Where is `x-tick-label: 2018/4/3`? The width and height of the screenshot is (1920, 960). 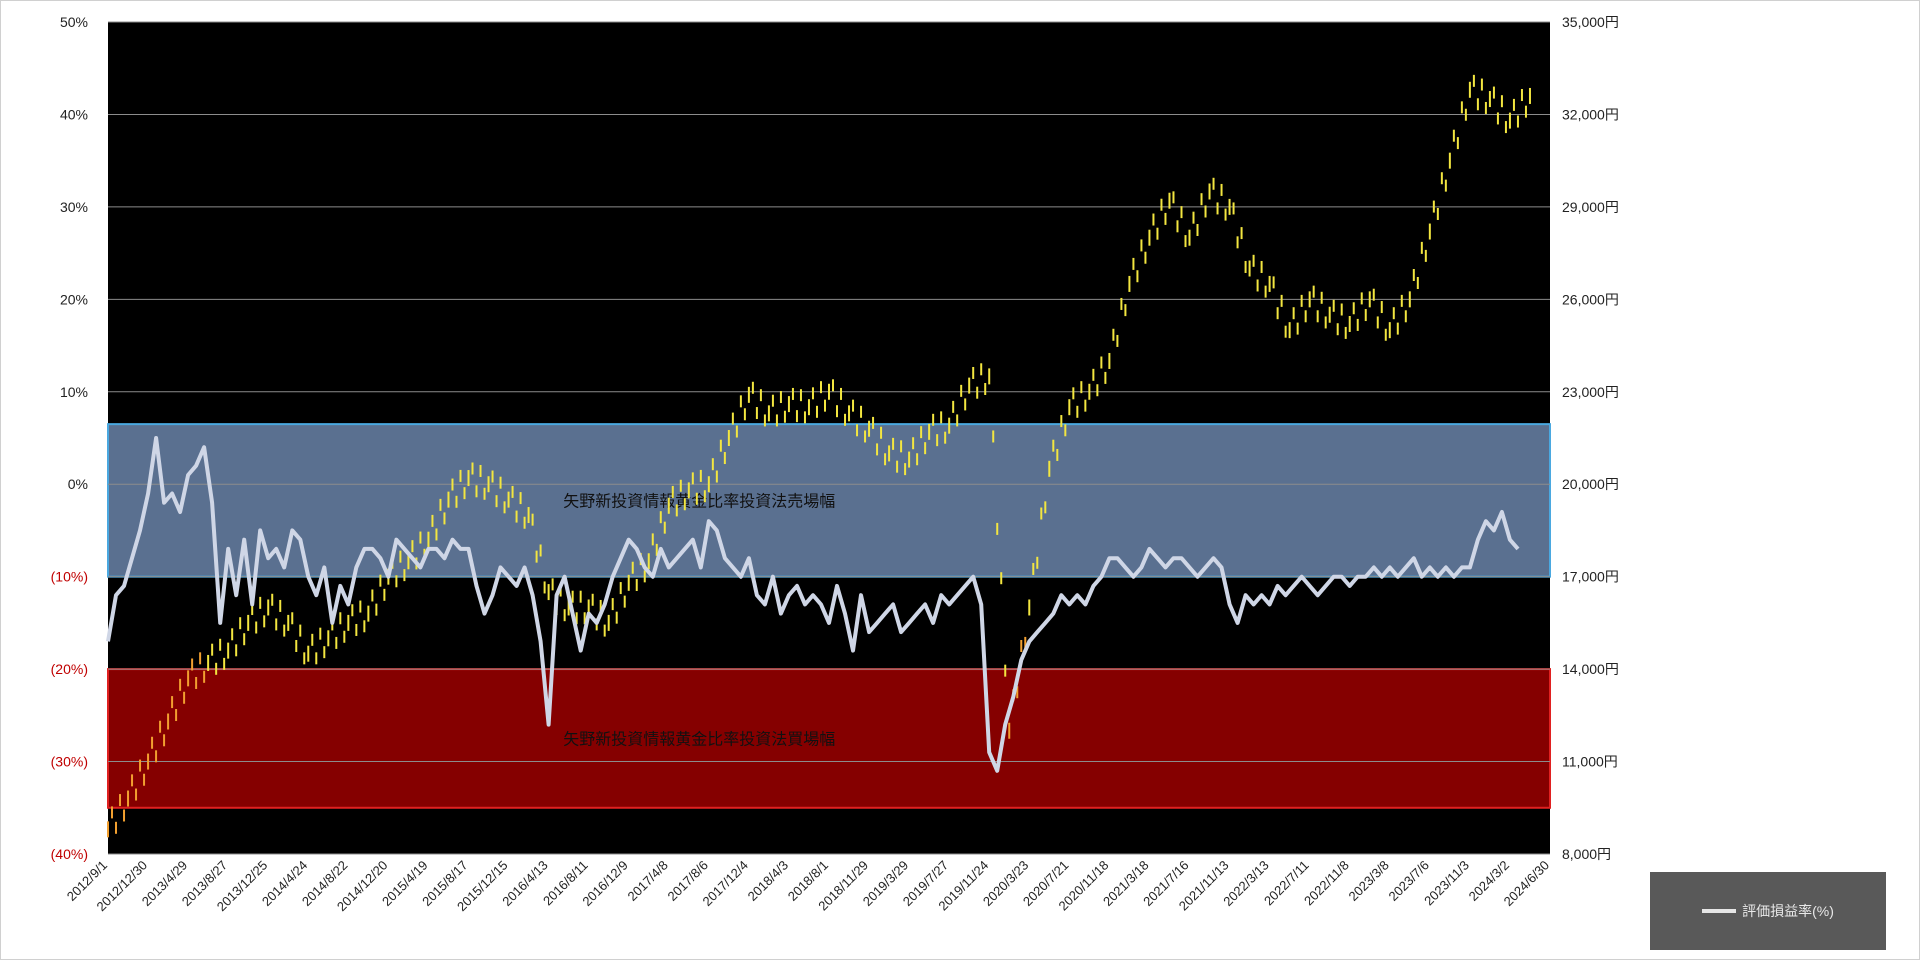
x-tick-label: 2018/4/3 is located at coordinates (768, 881).